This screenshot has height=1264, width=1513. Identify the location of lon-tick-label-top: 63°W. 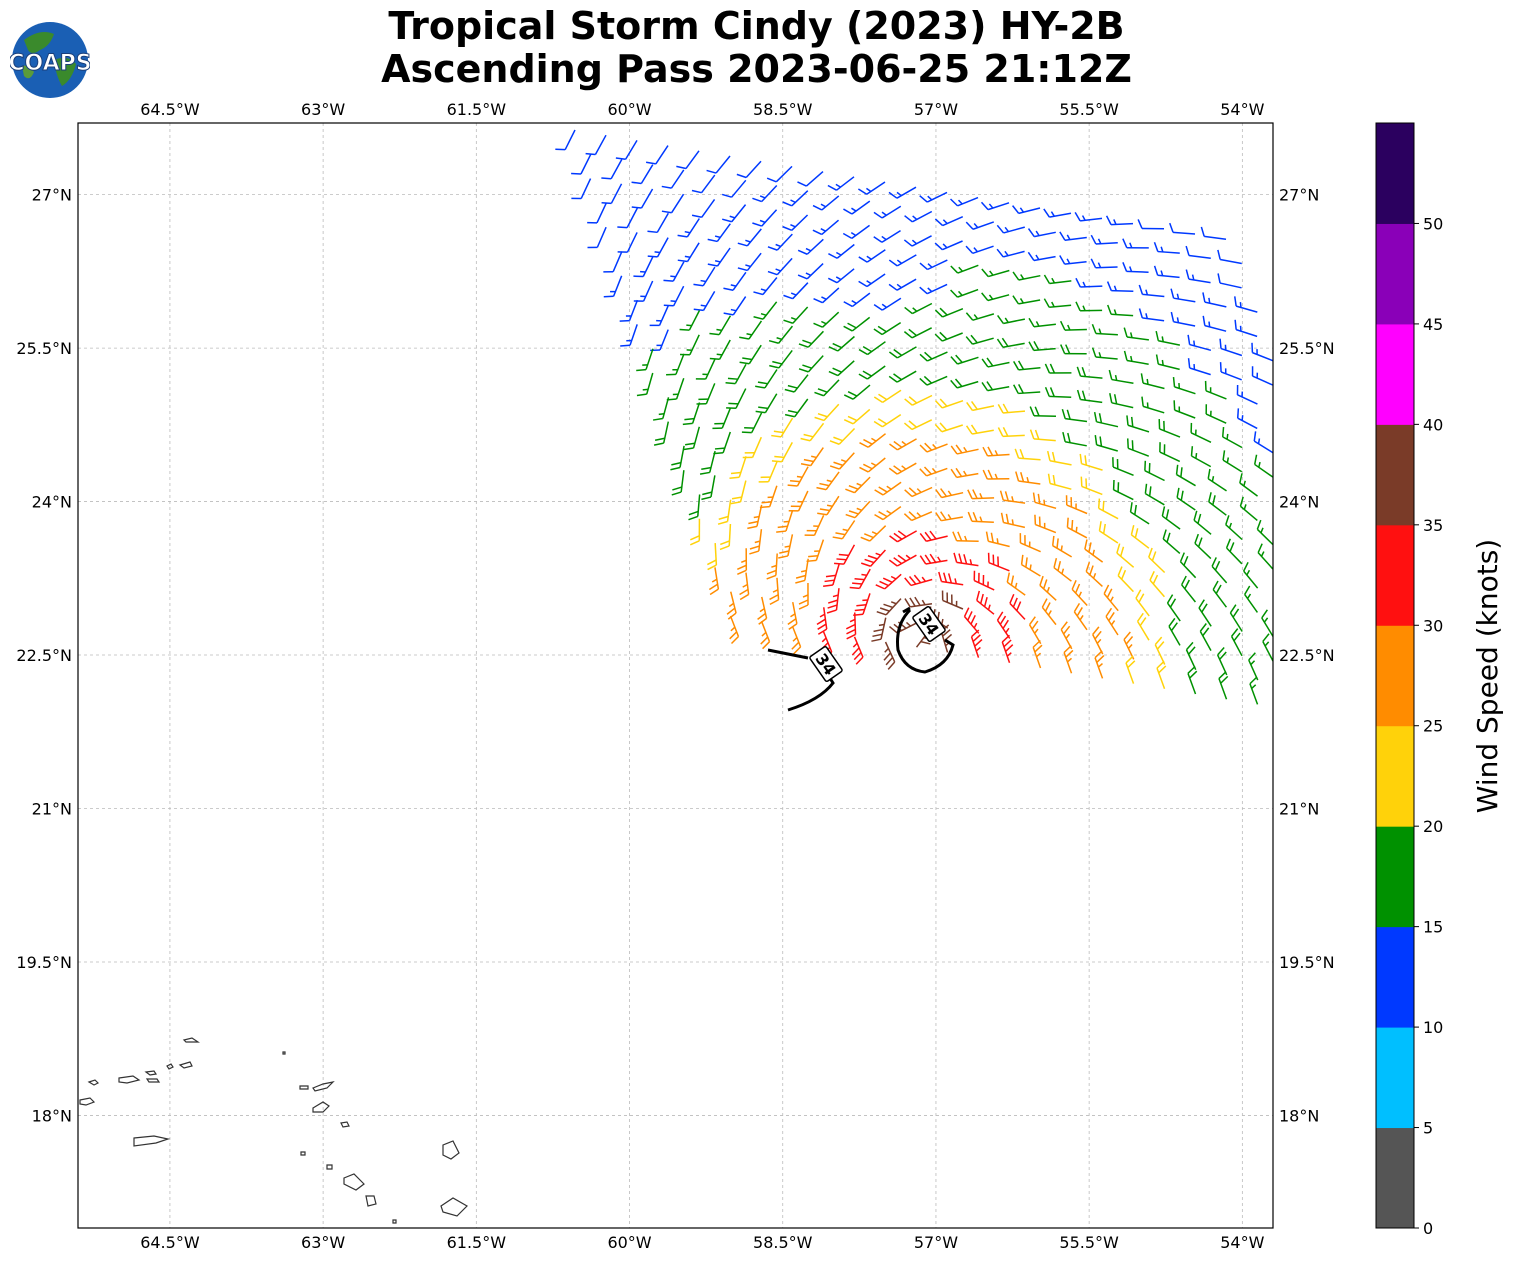
(323, 109).